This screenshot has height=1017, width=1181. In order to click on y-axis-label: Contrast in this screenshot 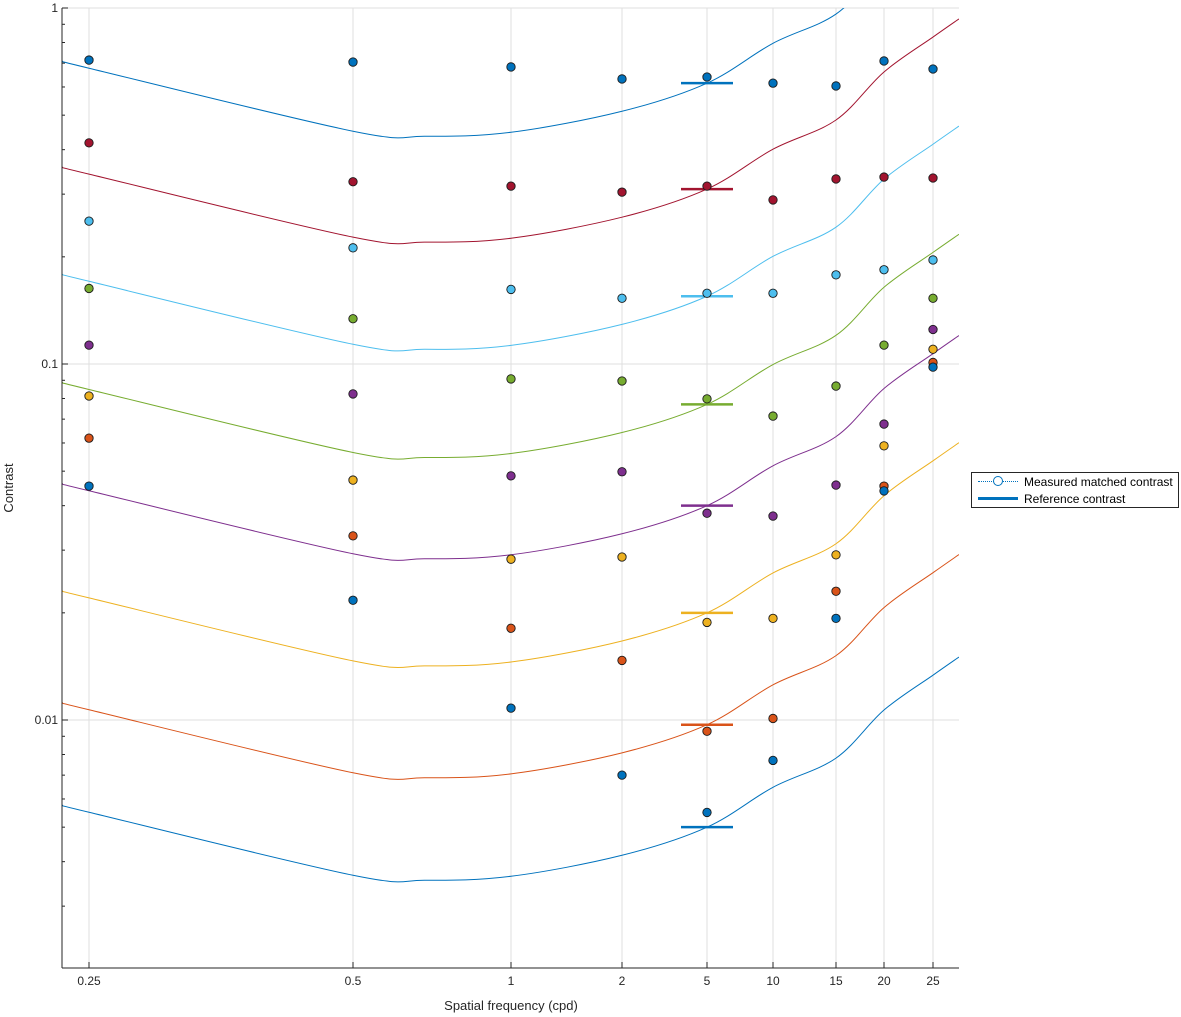, I will do `click(8, 488)`.